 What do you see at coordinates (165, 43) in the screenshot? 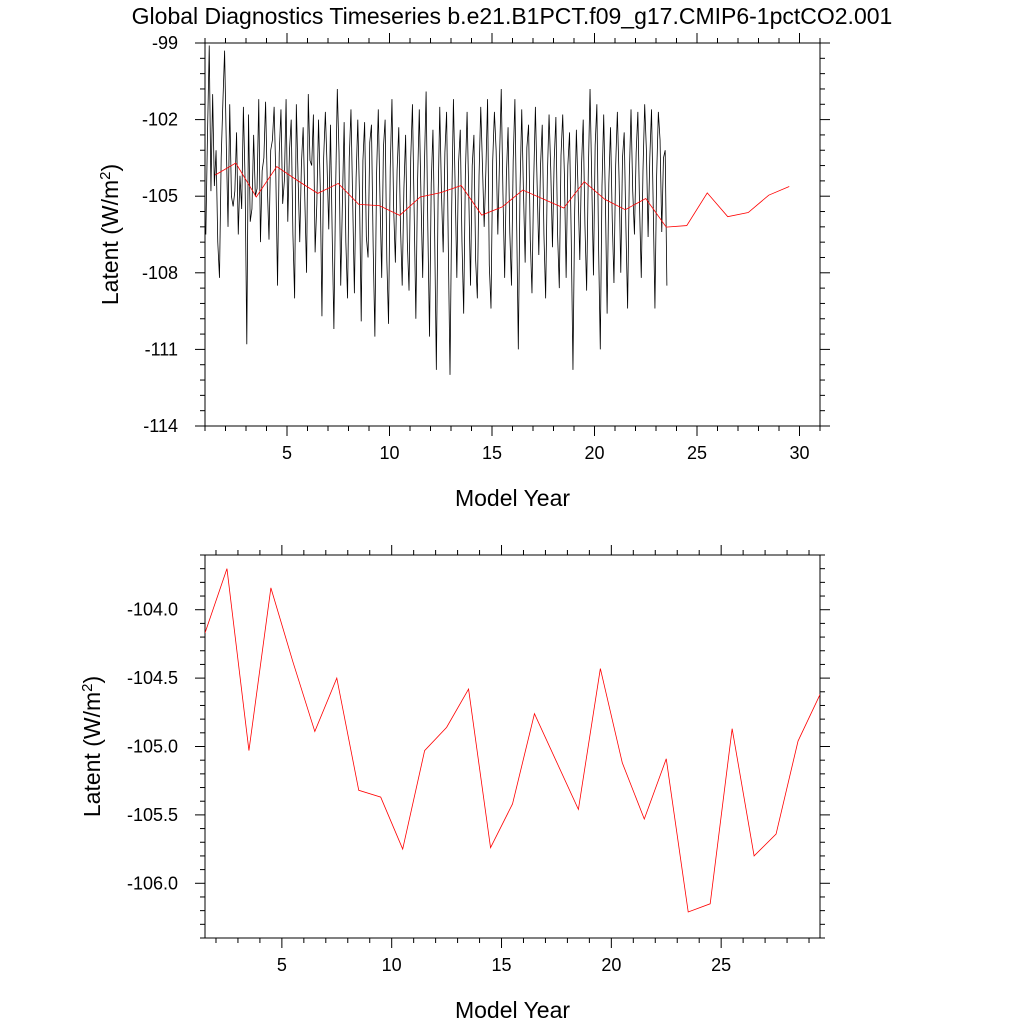
I see `top-y-tick-label: -99` at bounding box center [165, 43].